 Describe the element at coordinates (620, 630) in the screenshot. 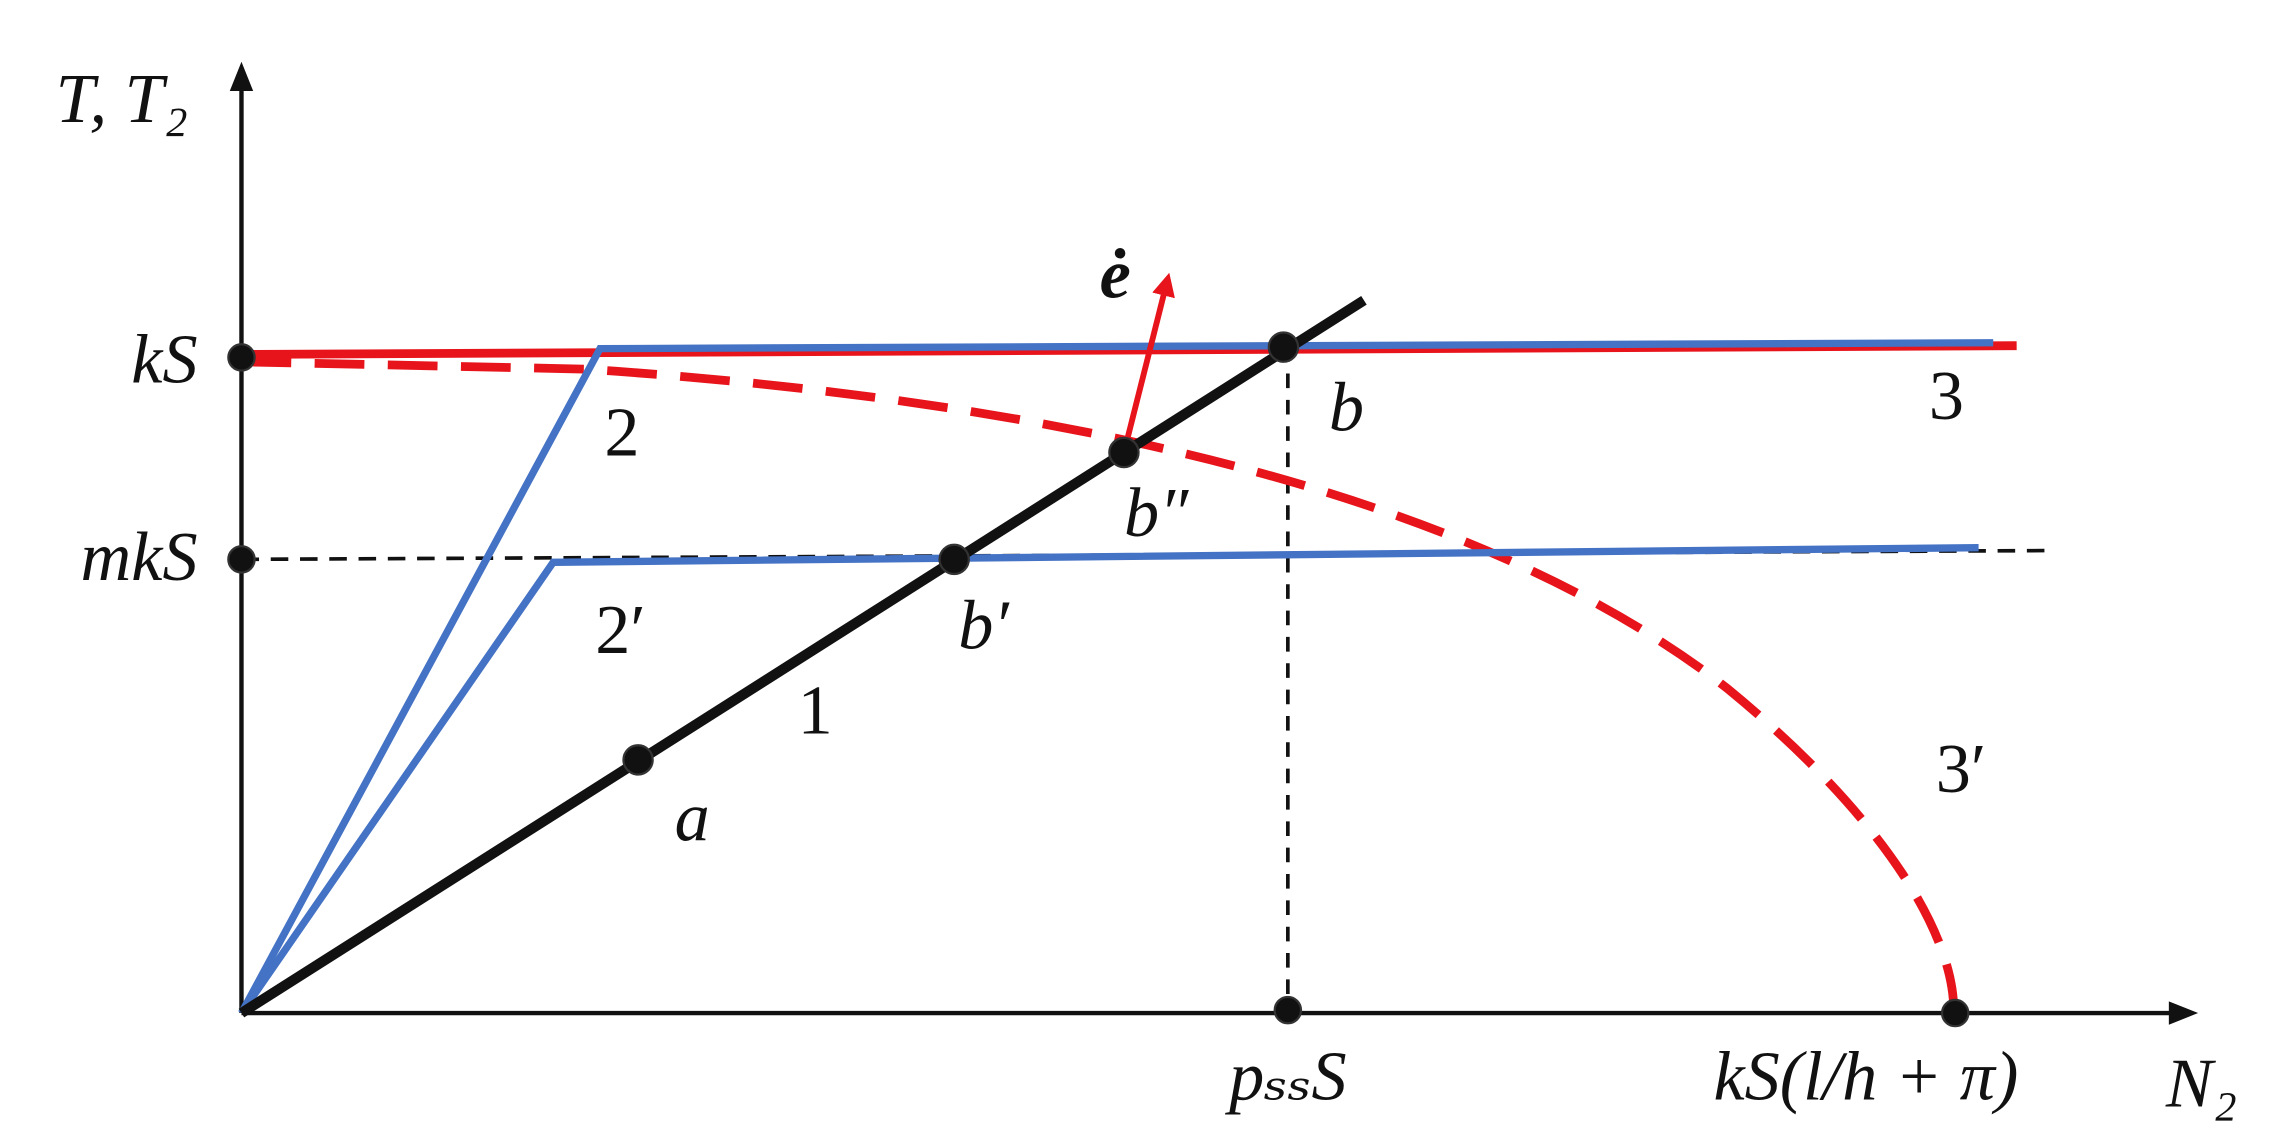

I see `curve-label: 2′` at that location.